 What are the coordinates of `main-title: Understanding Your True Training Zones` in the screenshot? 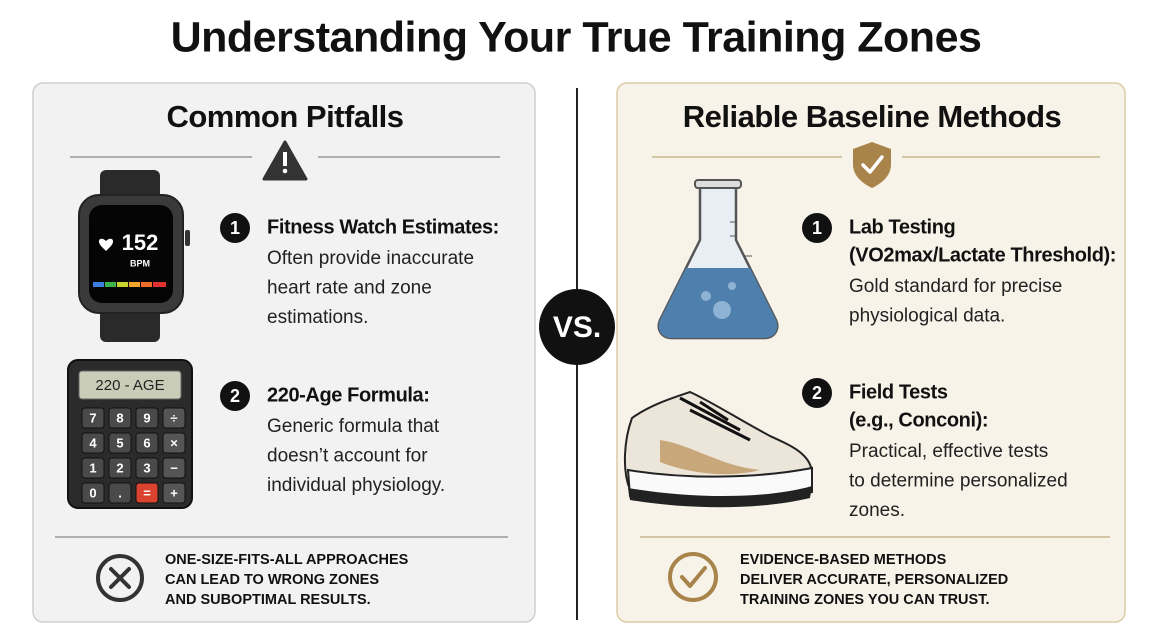 It's located at (576, 37).